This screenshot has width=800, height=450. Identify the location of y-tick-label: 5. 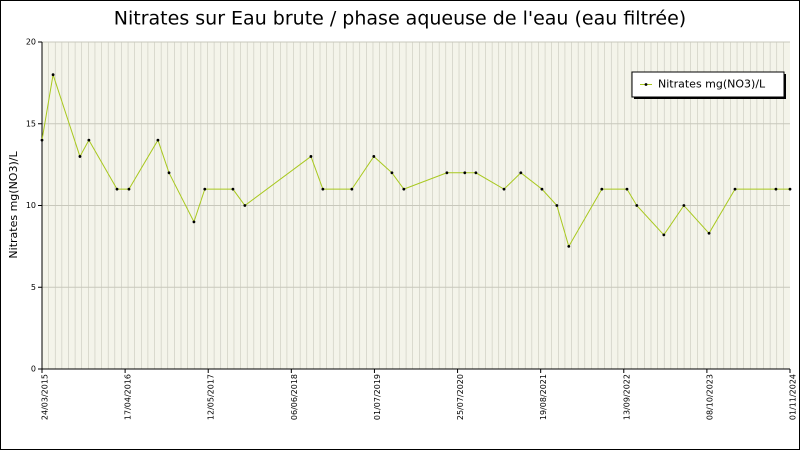
(33, 287).